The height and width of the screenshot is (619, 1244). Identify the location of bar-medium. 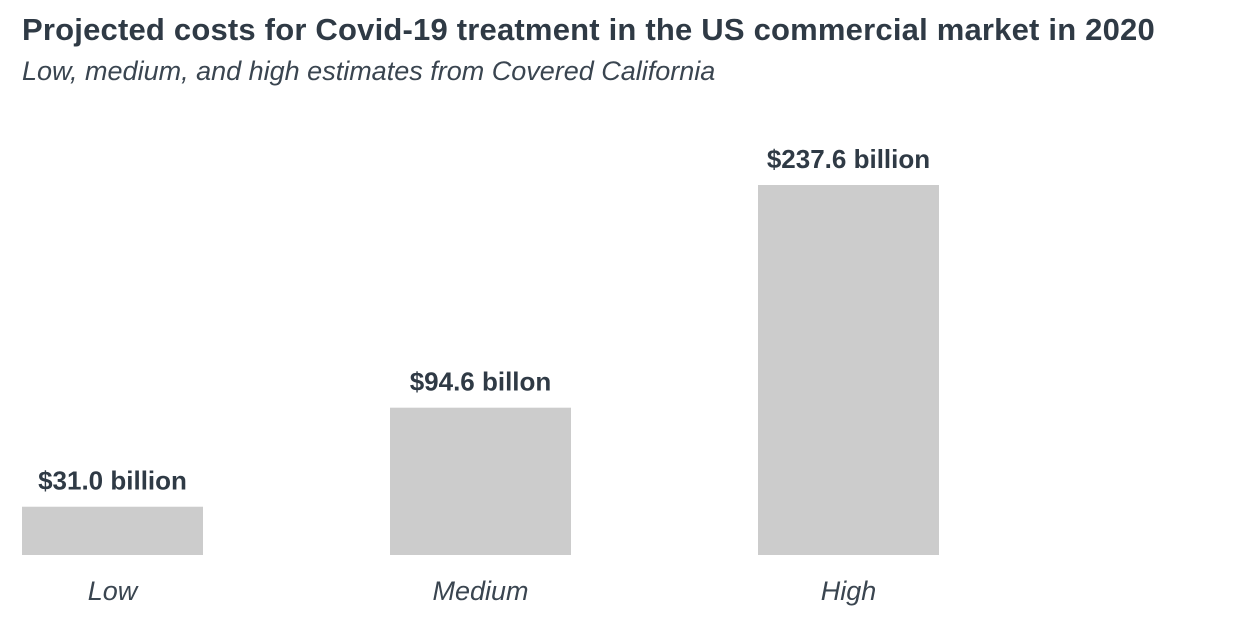
(480, 481).